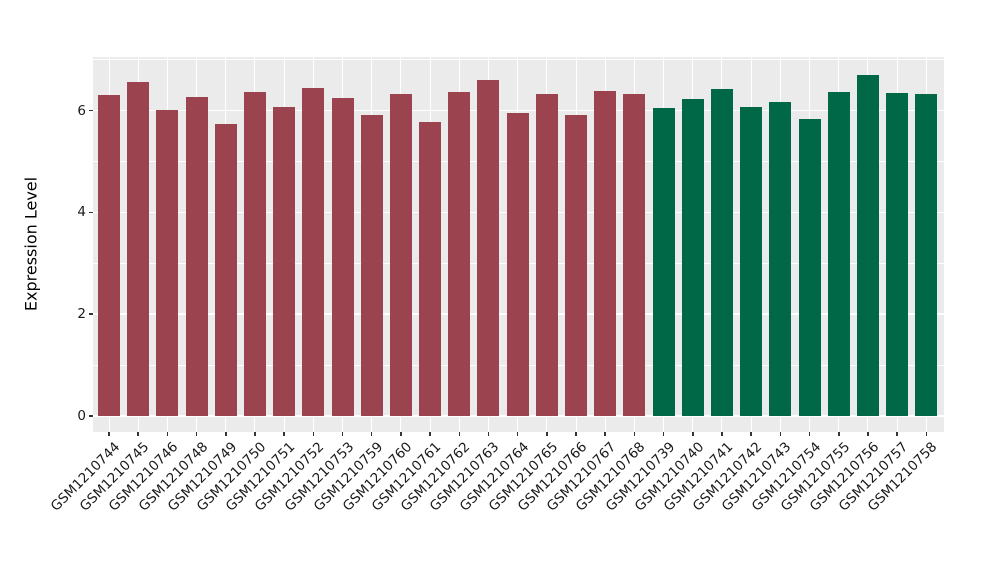 Image resolution: width=1000 pixels, height=580 pixels. I want to click on bar-GSM1210745, so click(138, 249).